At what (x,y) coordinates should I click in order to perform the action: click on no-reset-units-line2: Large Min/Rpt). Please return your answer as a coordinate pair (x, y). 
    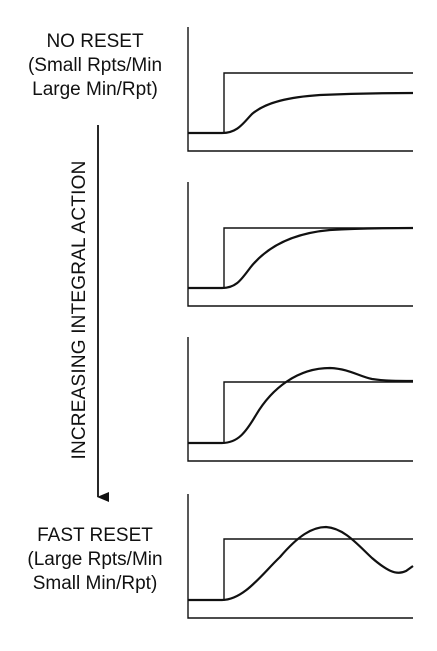
    Looking at the image, I should click on (95, 89).